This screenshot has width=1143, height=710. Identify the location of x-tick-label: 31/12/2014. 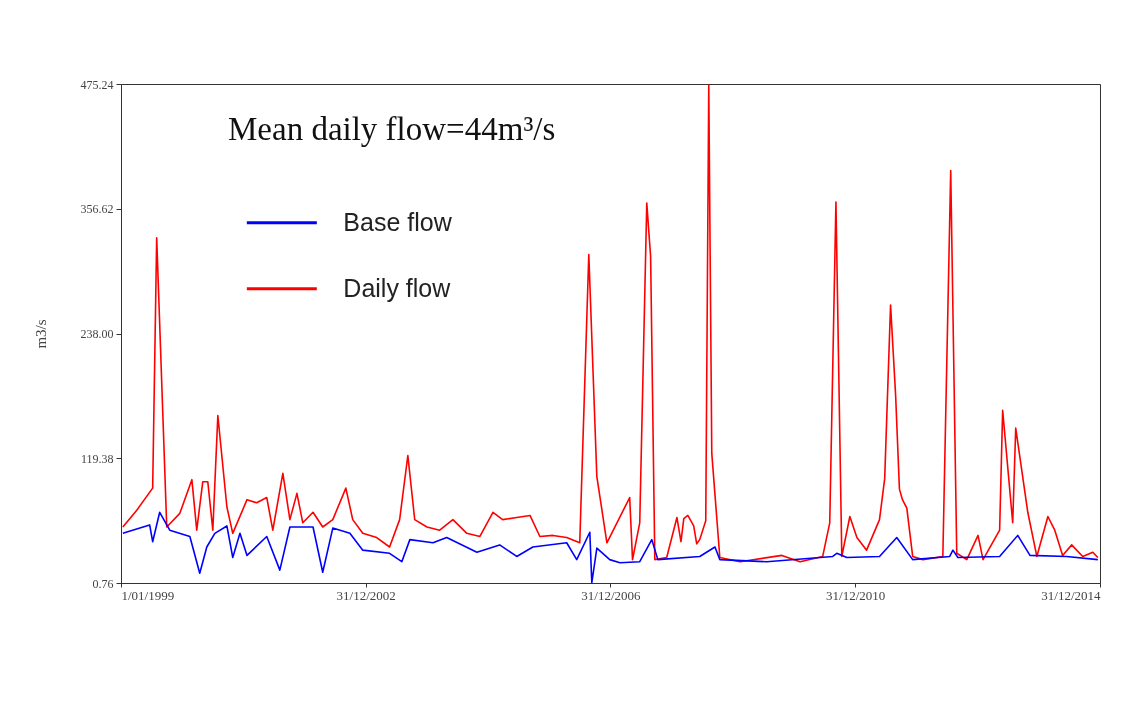
(1071, 595).